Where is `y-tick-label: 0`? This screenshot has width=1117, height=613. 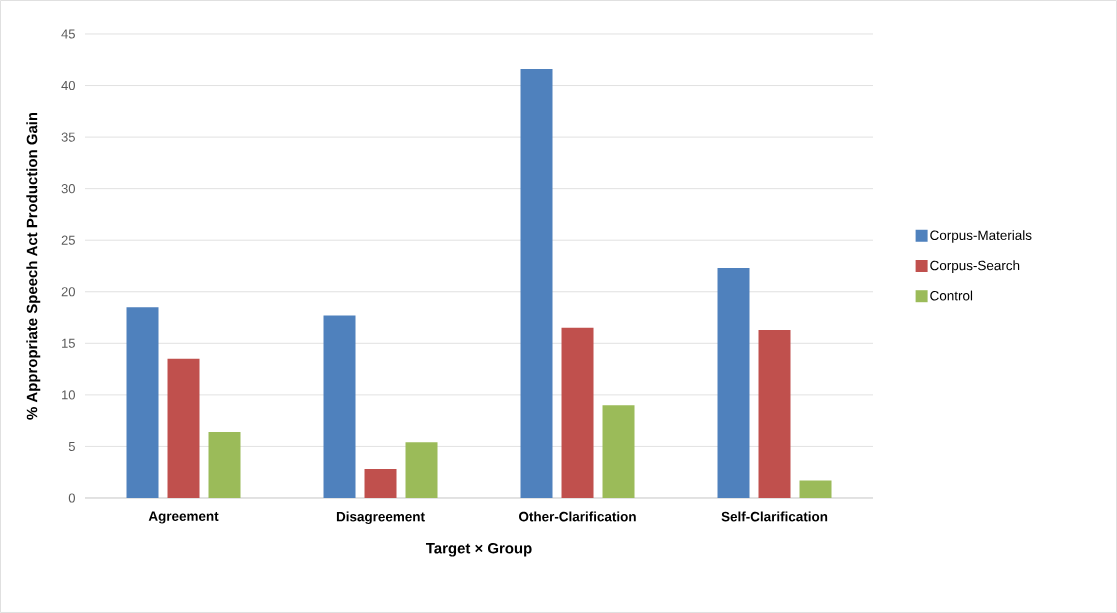 y-tick-label: 0 is located at coordinates (71, 498).